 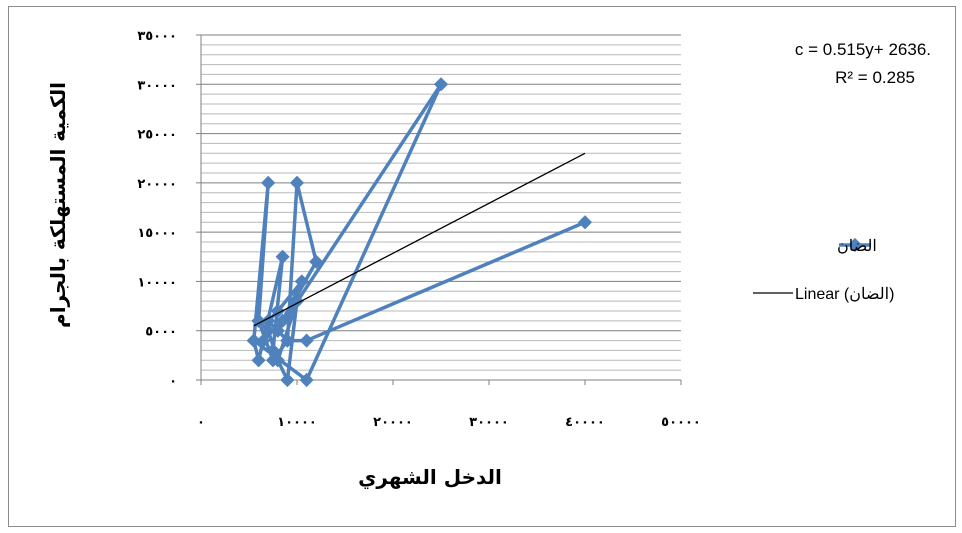 I want to click on y-tick-label: ٢٥٠٠٠, so click(x=157, y=135).